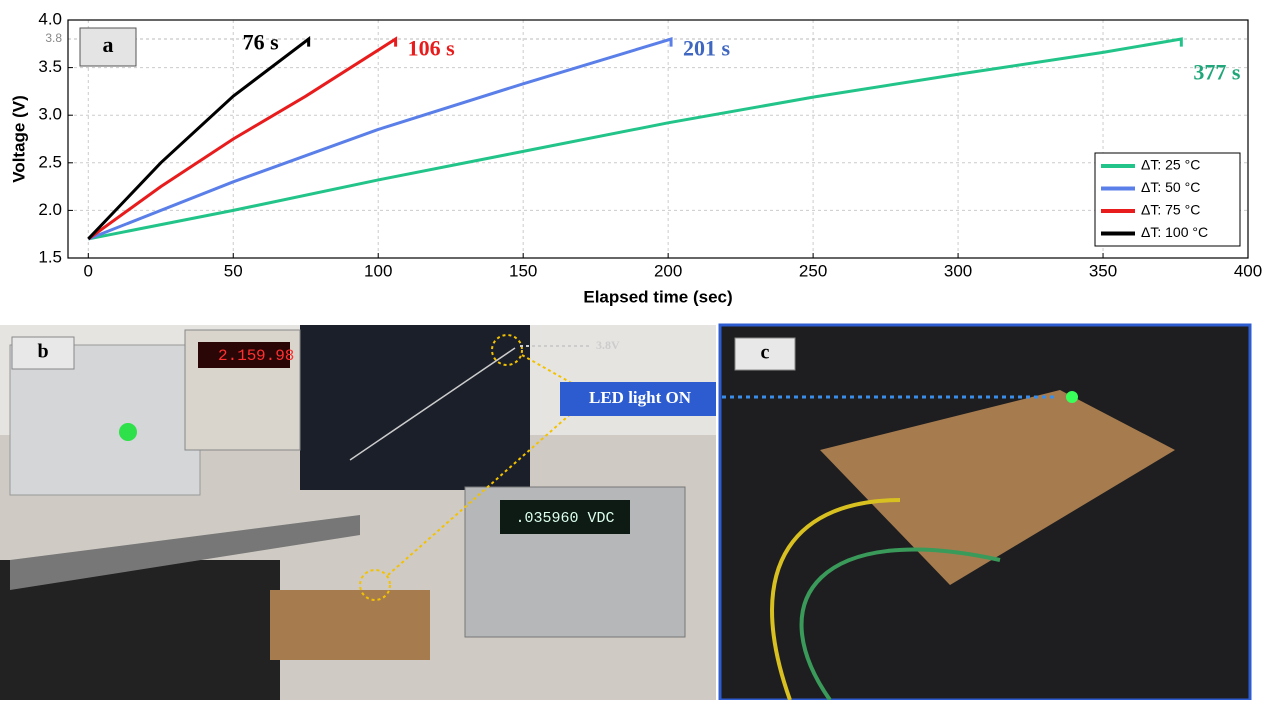 This screenshot has width=1266, height=705. What do you see at coordinates (50, 66) in the screenshot?
I see `y-tick-label: 3.5` at bounding box center [50, 66].